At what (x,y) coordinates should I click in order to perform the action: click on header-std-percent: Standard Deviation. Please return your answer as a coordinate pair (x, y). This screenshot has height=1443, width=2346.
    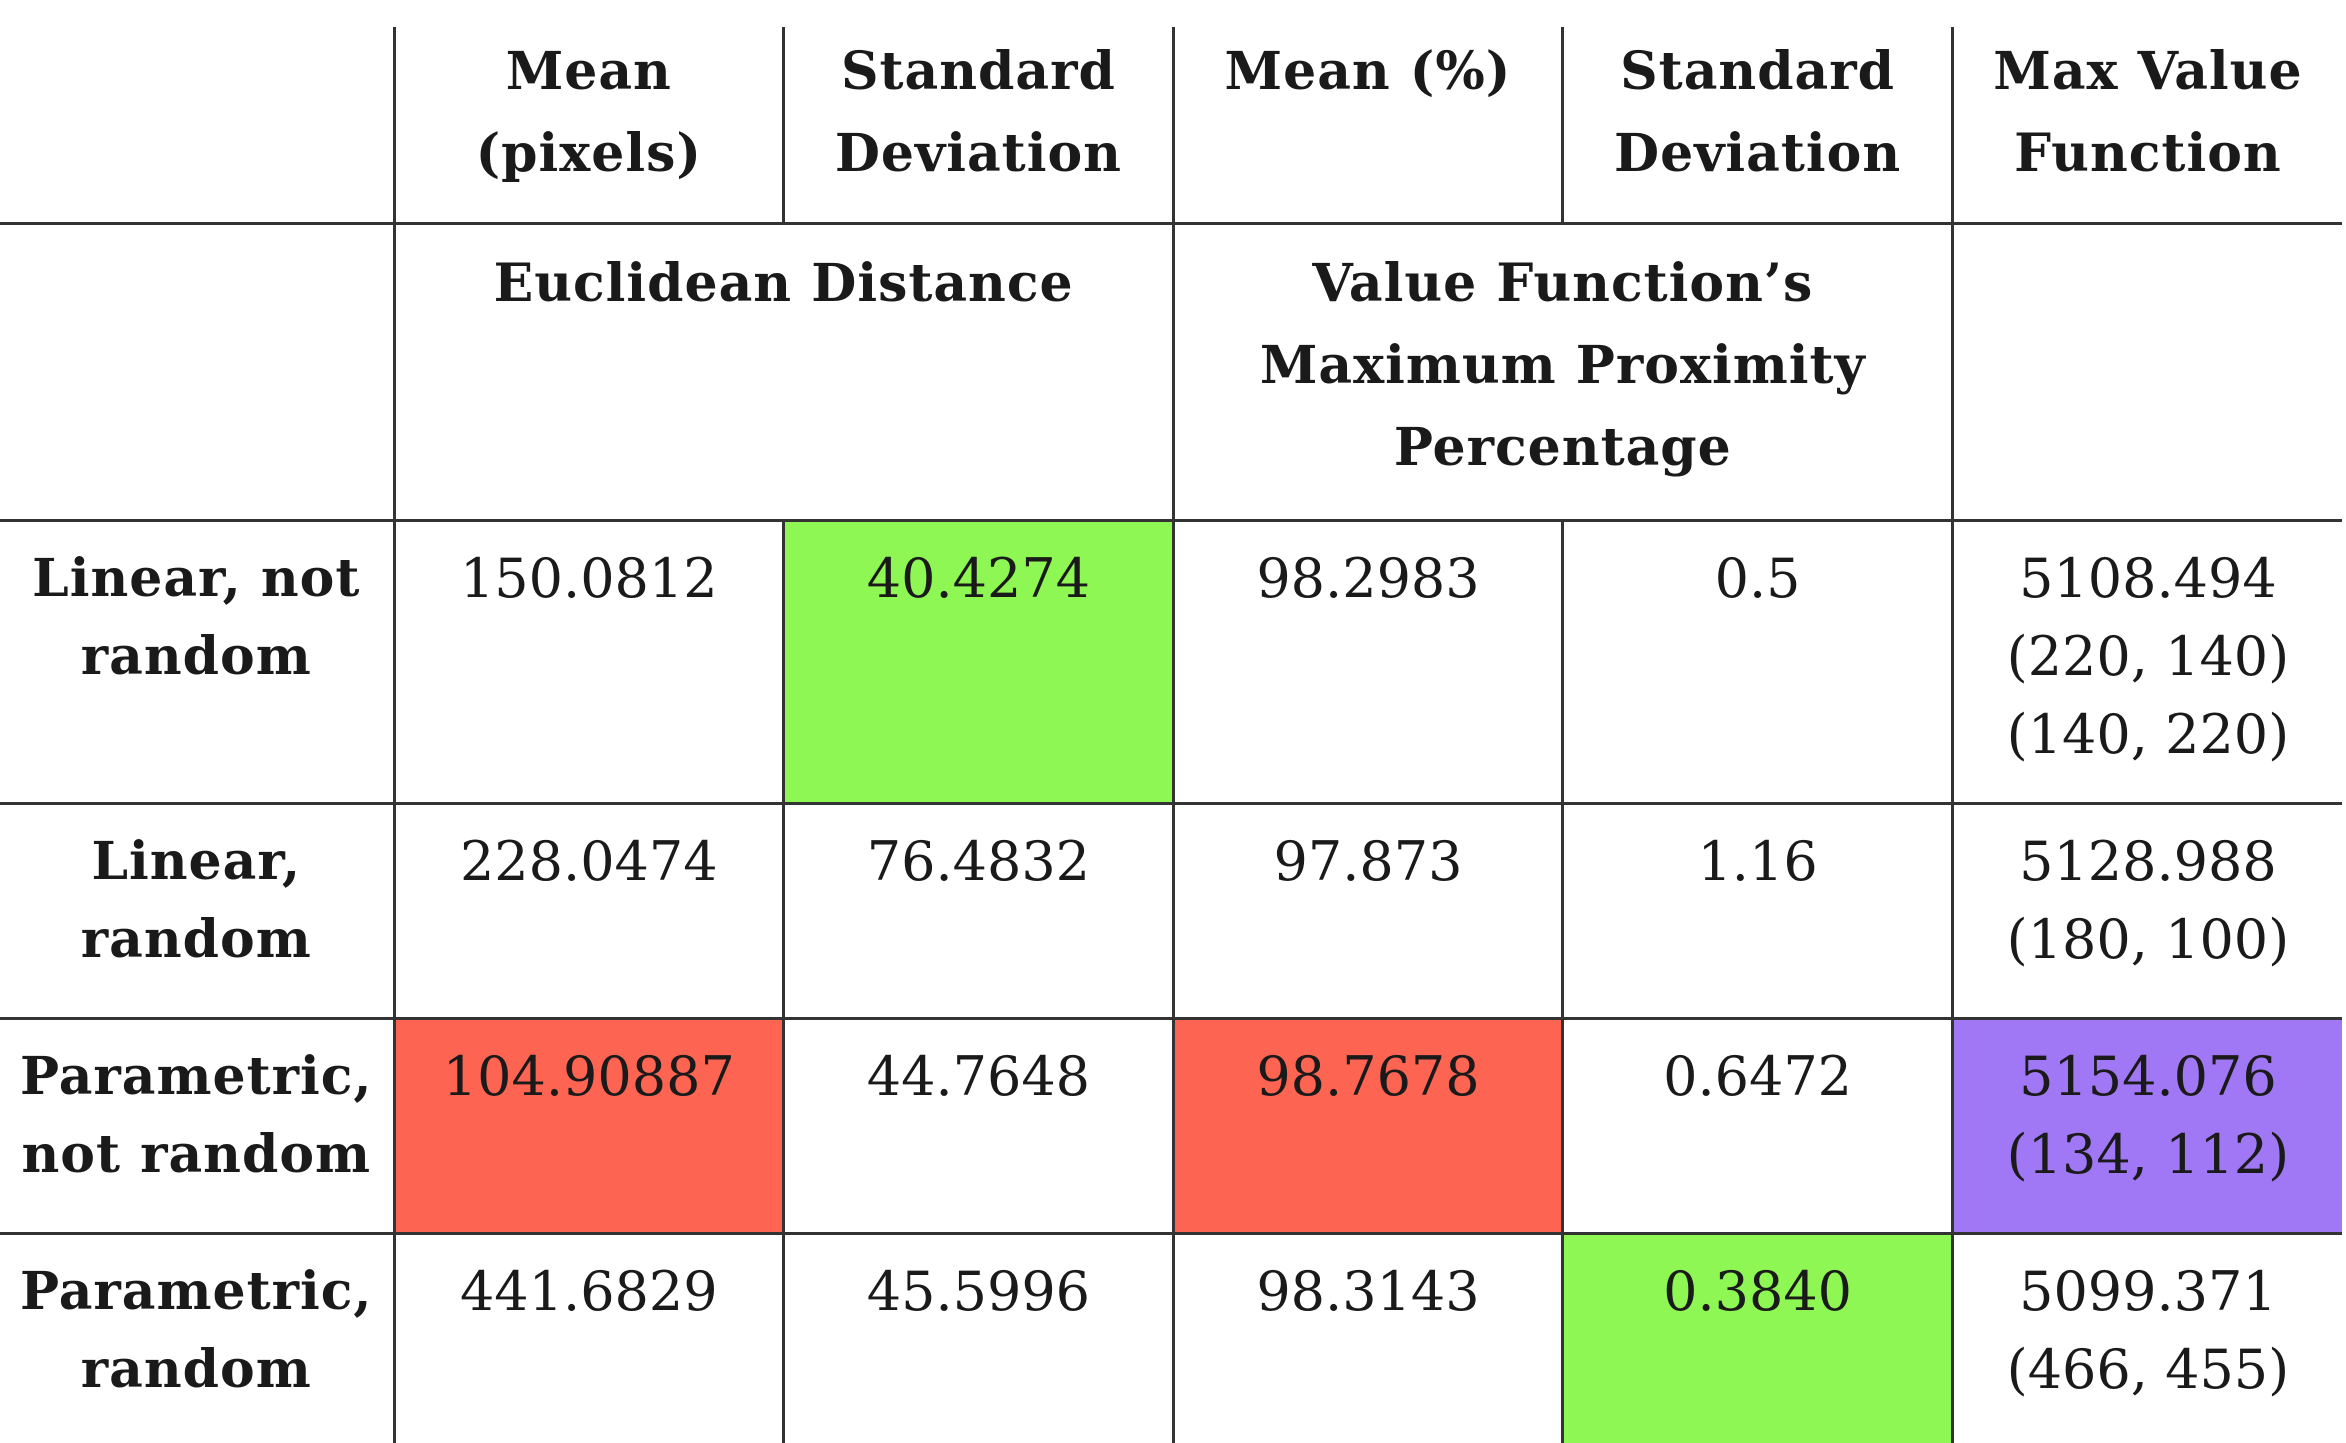
    Looking at the image, I should click on (1758, 125).